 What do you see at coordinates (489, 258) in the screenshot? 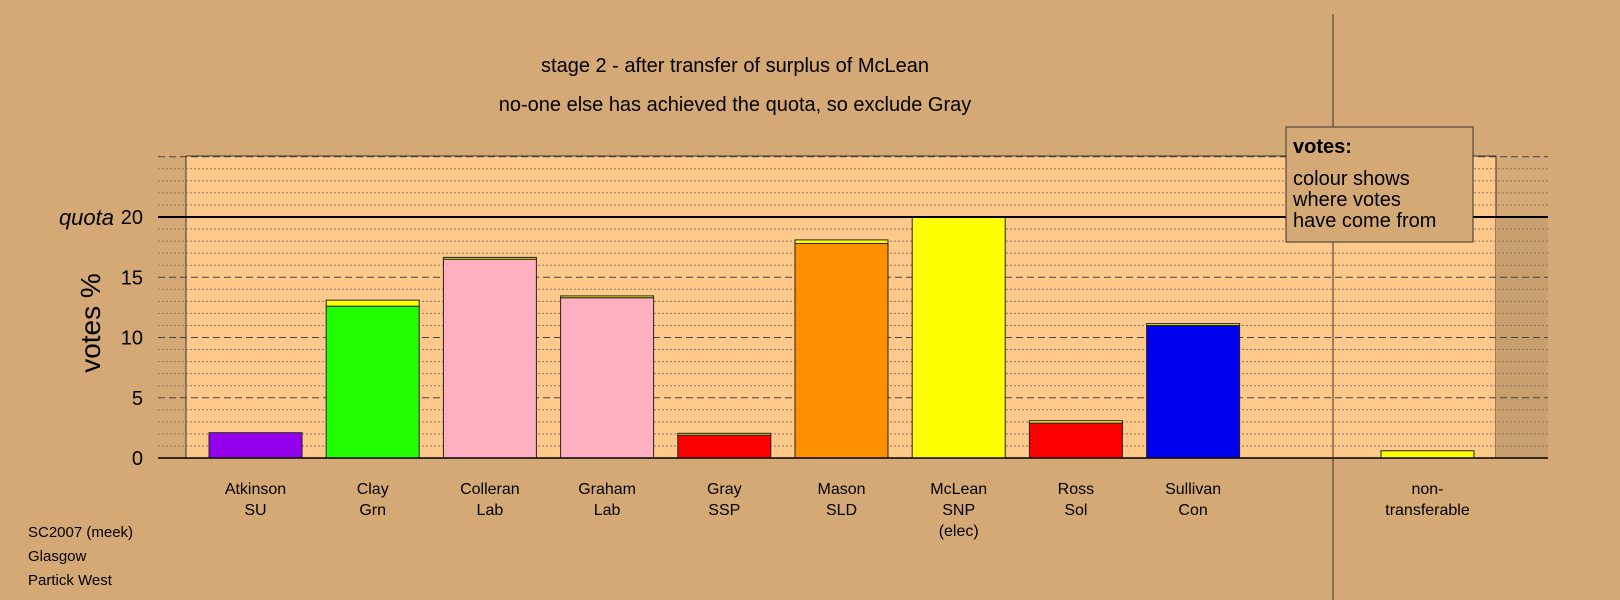
I see `bar-transfer-colleran` at bounding box center [489, 258].